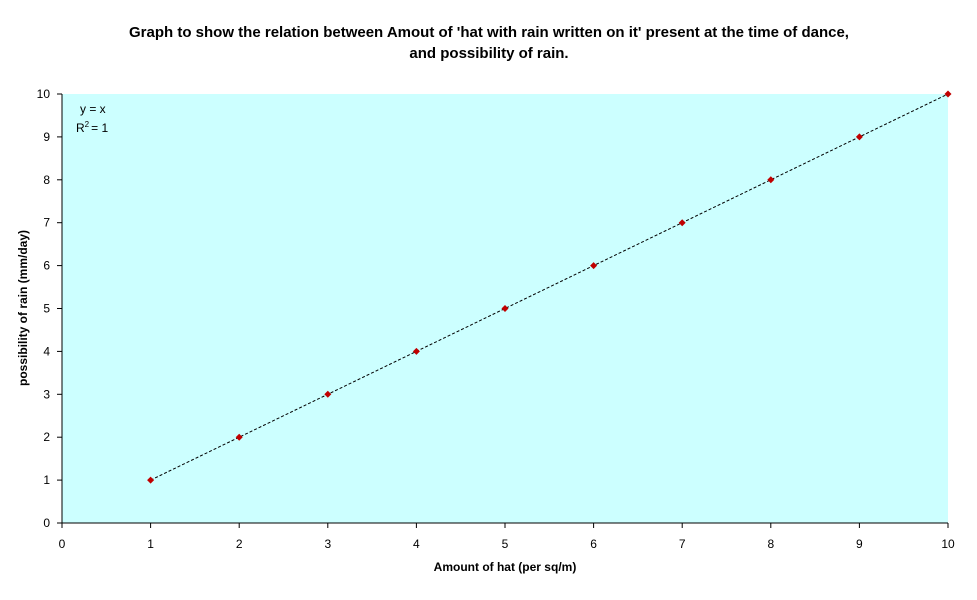 The image size is (977, 600). I want to click on x-tick-label: 0, so click(62, 544).